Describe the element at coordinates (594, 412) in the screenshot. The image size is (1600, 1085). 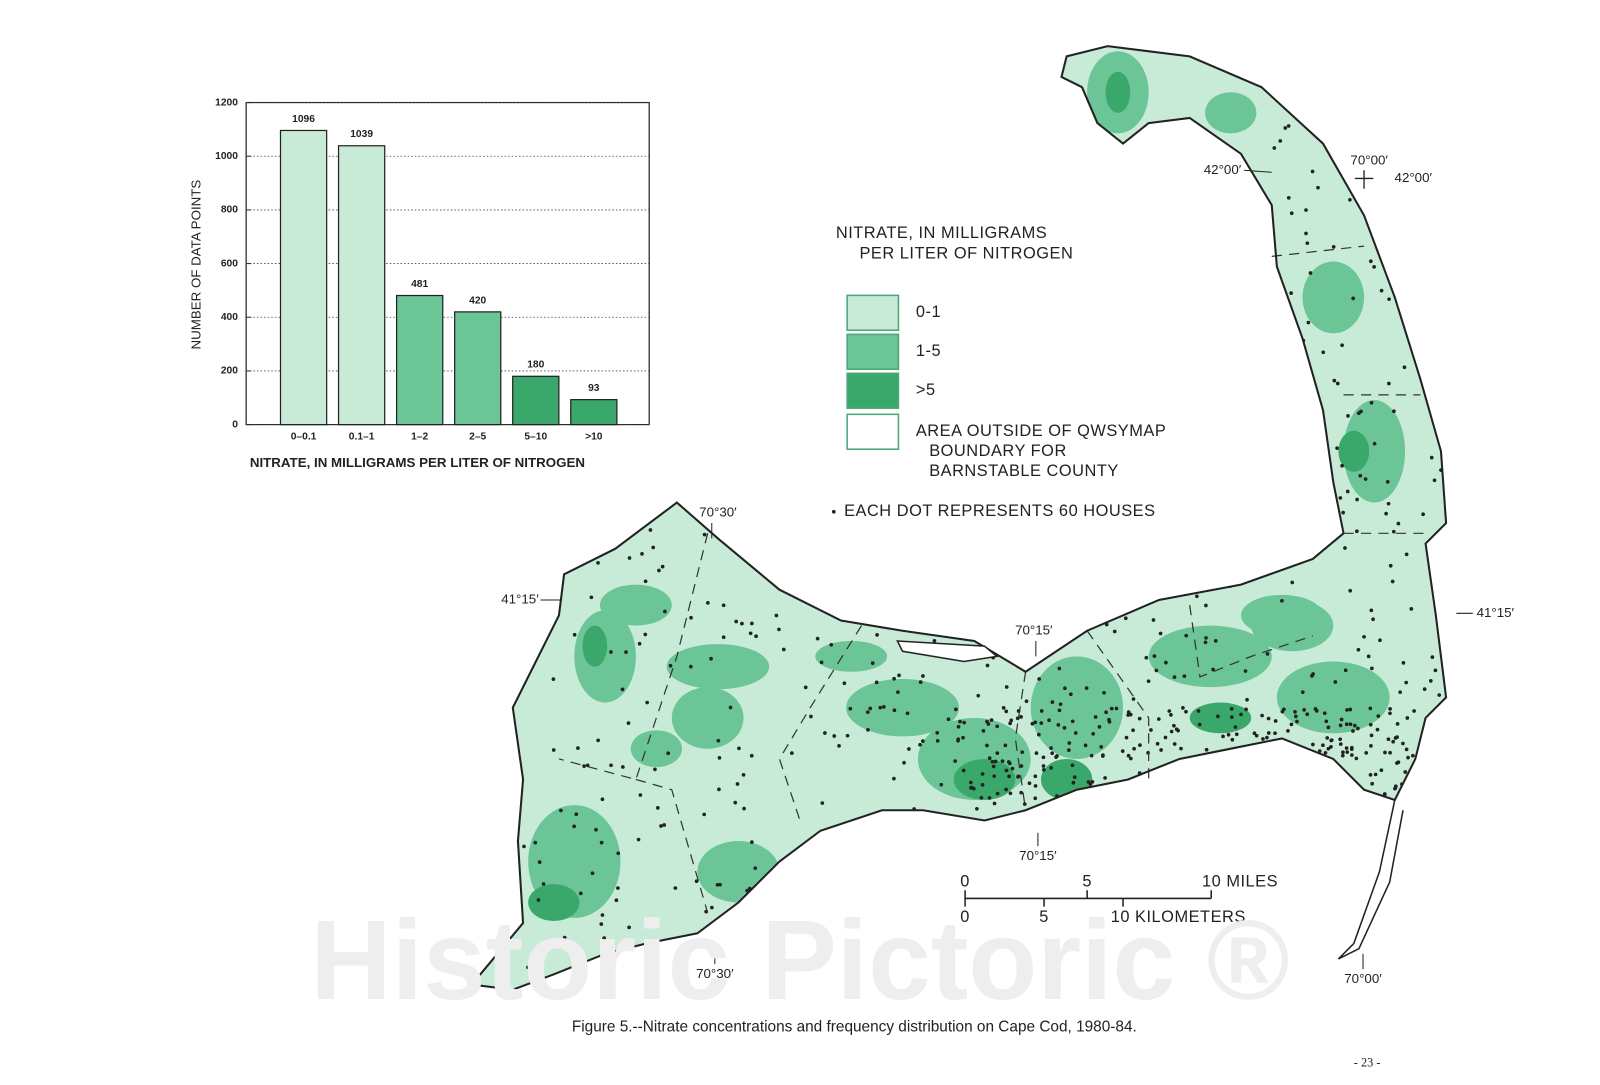
I see `bar` at that location.